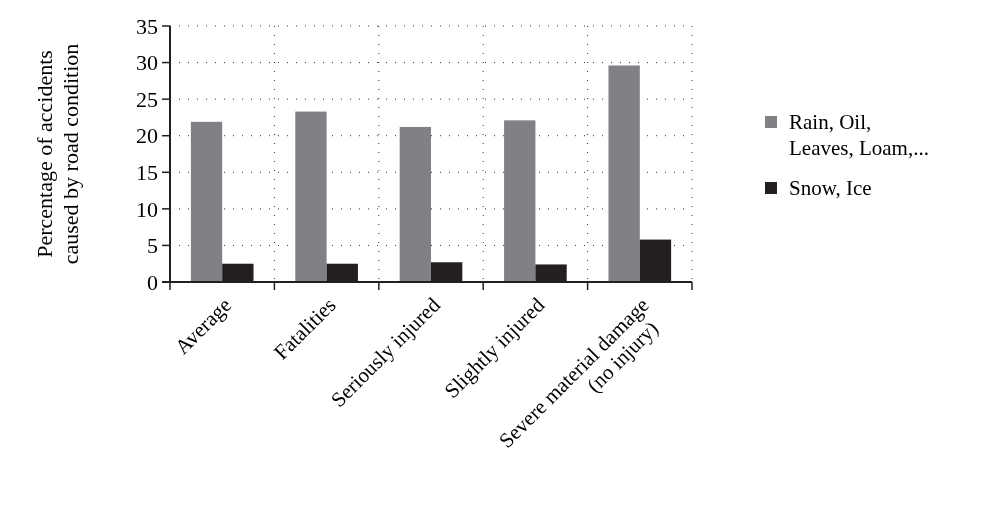 Image resolution: width=1006 pixels, height=513 pixels. What do you see at coordinates (147, 172) in the screenshot?
I see `y-tick-label: 15` at bounding box center [147, 172].